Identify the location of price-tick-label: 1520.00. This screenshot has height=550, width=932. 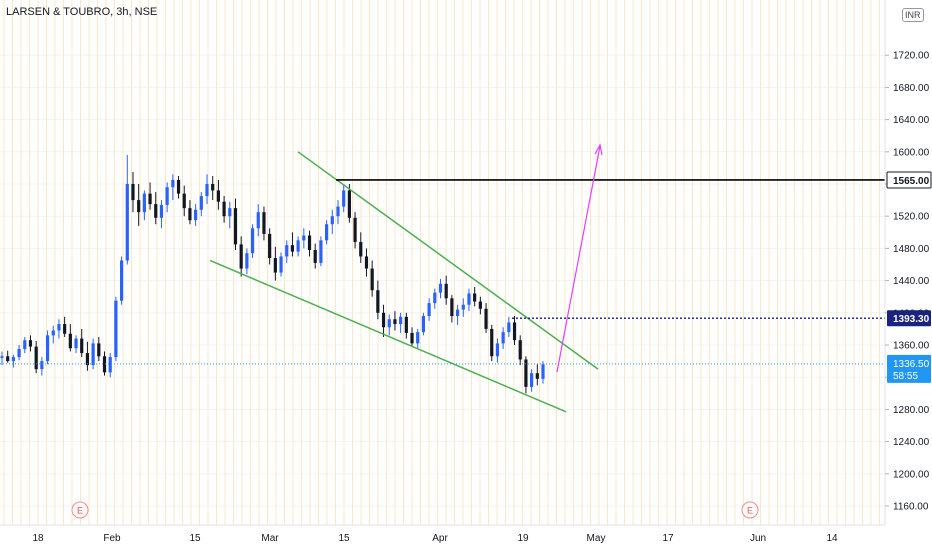
(911, 217).